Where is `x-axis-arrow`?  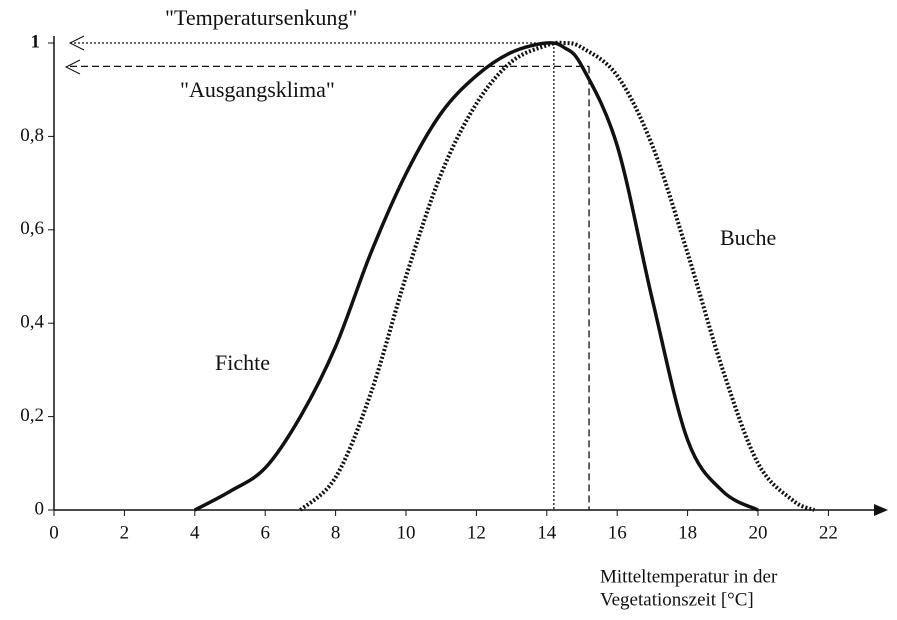
x-axis-arrow is located at coordinates (881, 510).